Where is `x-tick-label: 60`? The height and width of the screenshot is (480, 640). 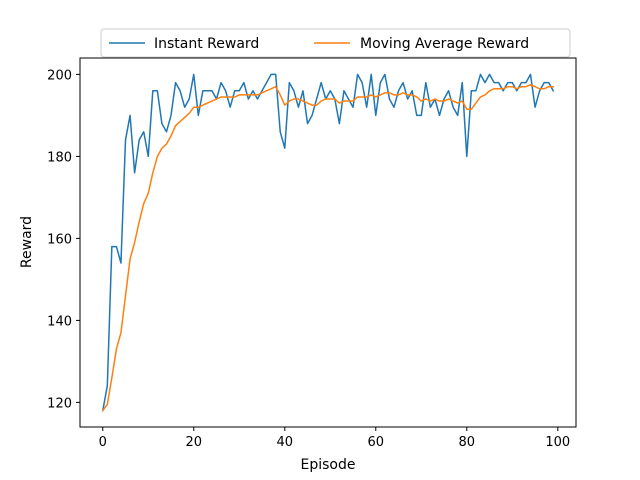 x-tick-label: 60 is located at coordinates (376, 442).